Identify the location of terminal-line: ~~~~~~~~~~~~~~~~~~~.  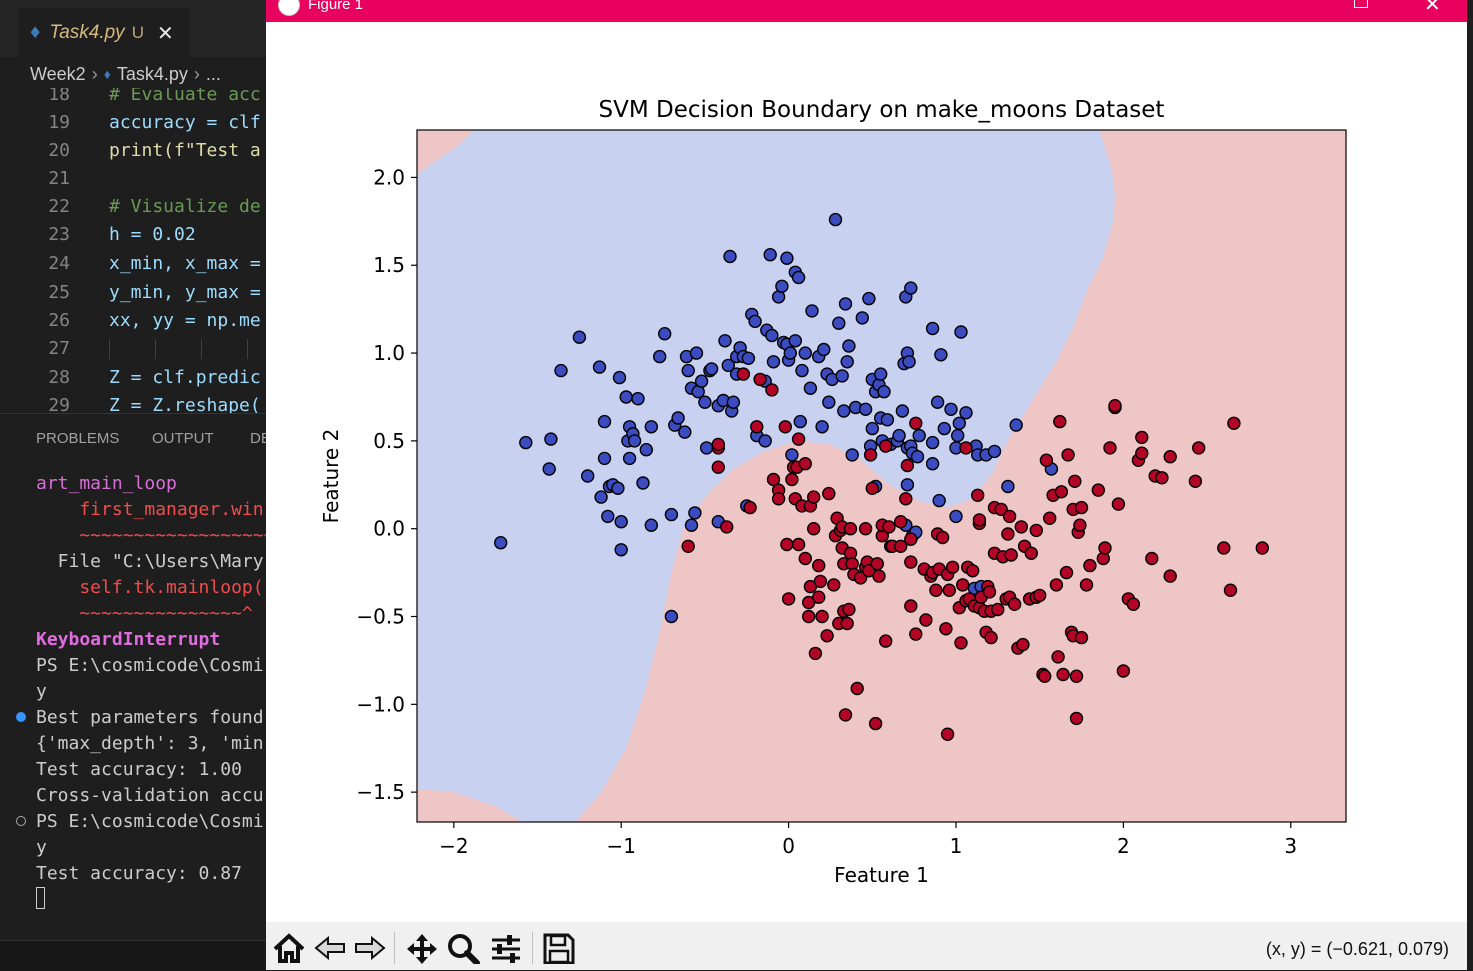
(161, 535).